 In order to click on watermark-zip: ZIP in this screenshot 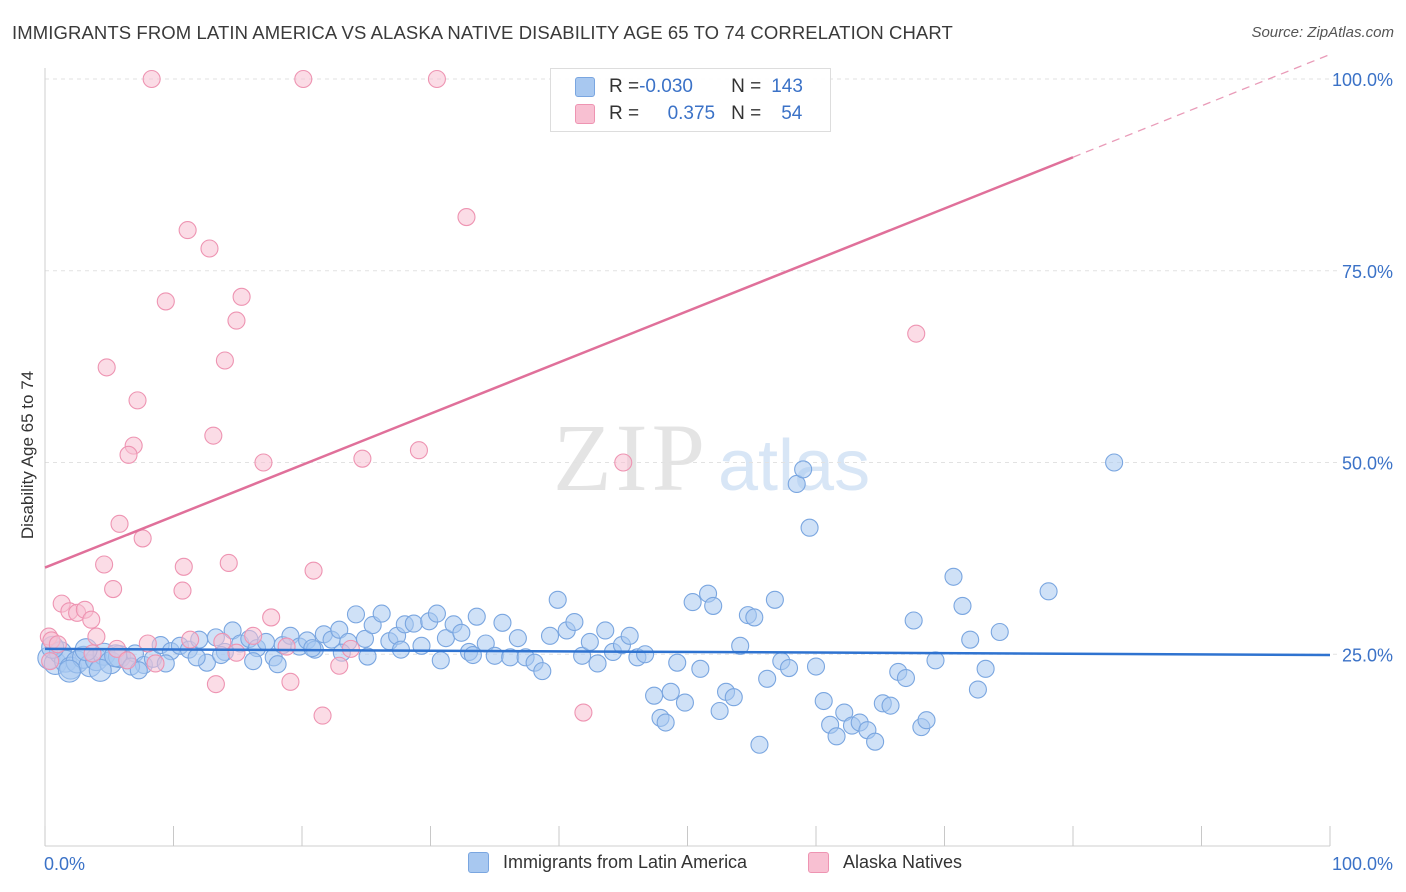, I will do `click(631, 457)`.